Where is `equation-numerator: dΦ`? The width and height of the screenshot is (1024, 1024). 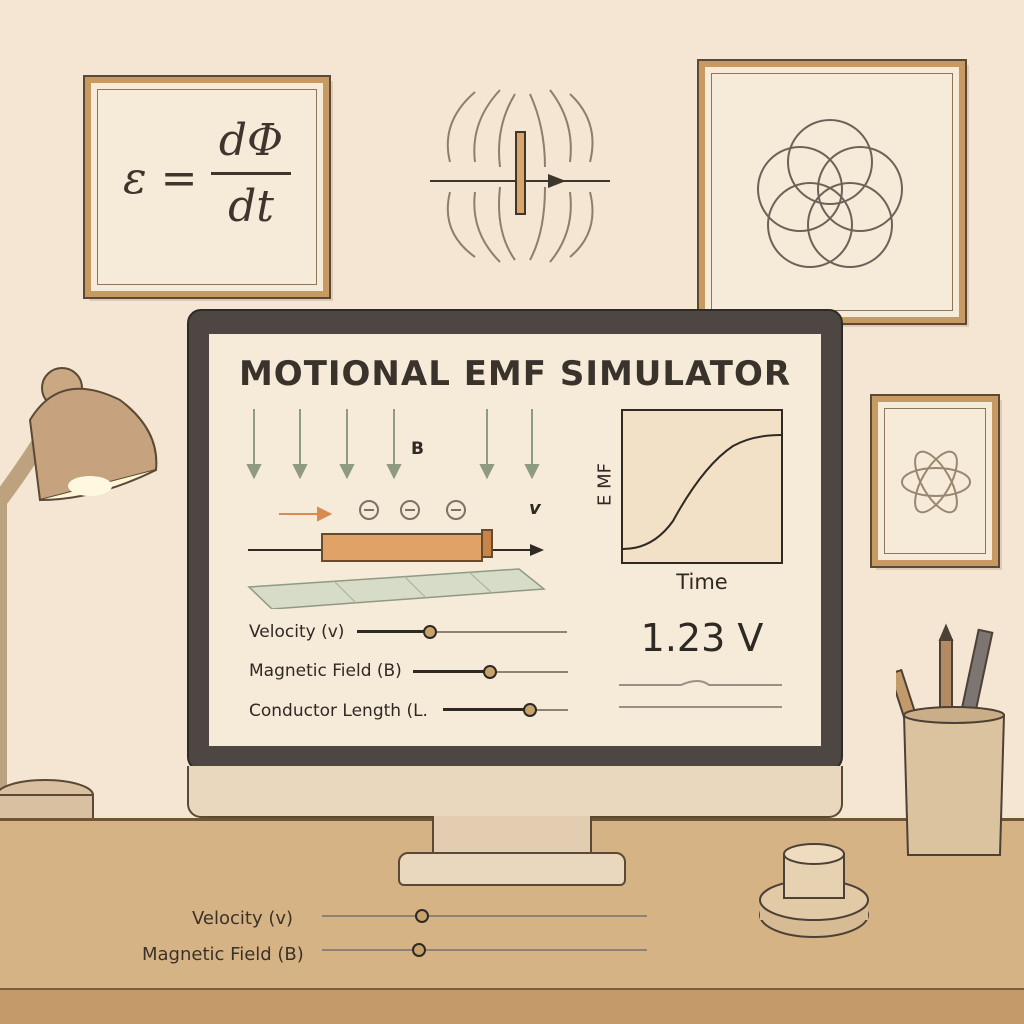
equation-numerator: dΦ is located at coordinates (251, 140).